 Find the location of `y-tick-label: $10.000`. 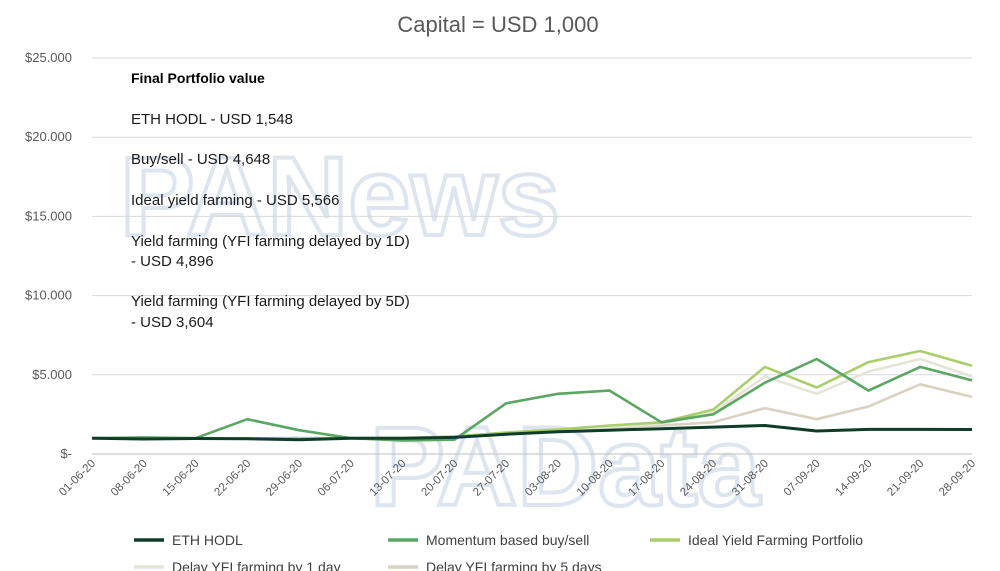

y-tick-label: $10.000 is located at coordinates (48, 295).